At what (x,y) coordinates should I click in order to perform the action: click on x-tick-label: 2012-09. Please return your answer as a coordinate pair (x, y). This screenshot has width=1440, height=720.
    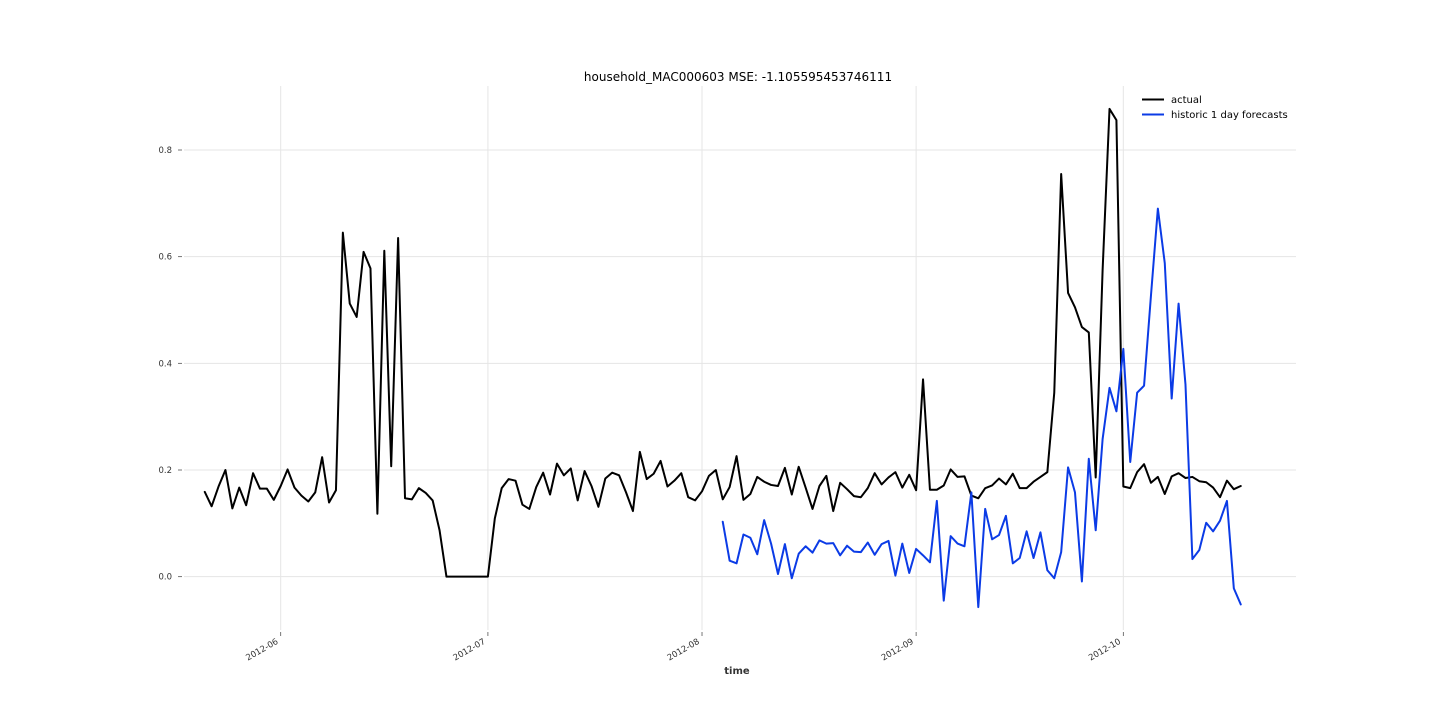
    Looking at the image, I should click on (898, 650).